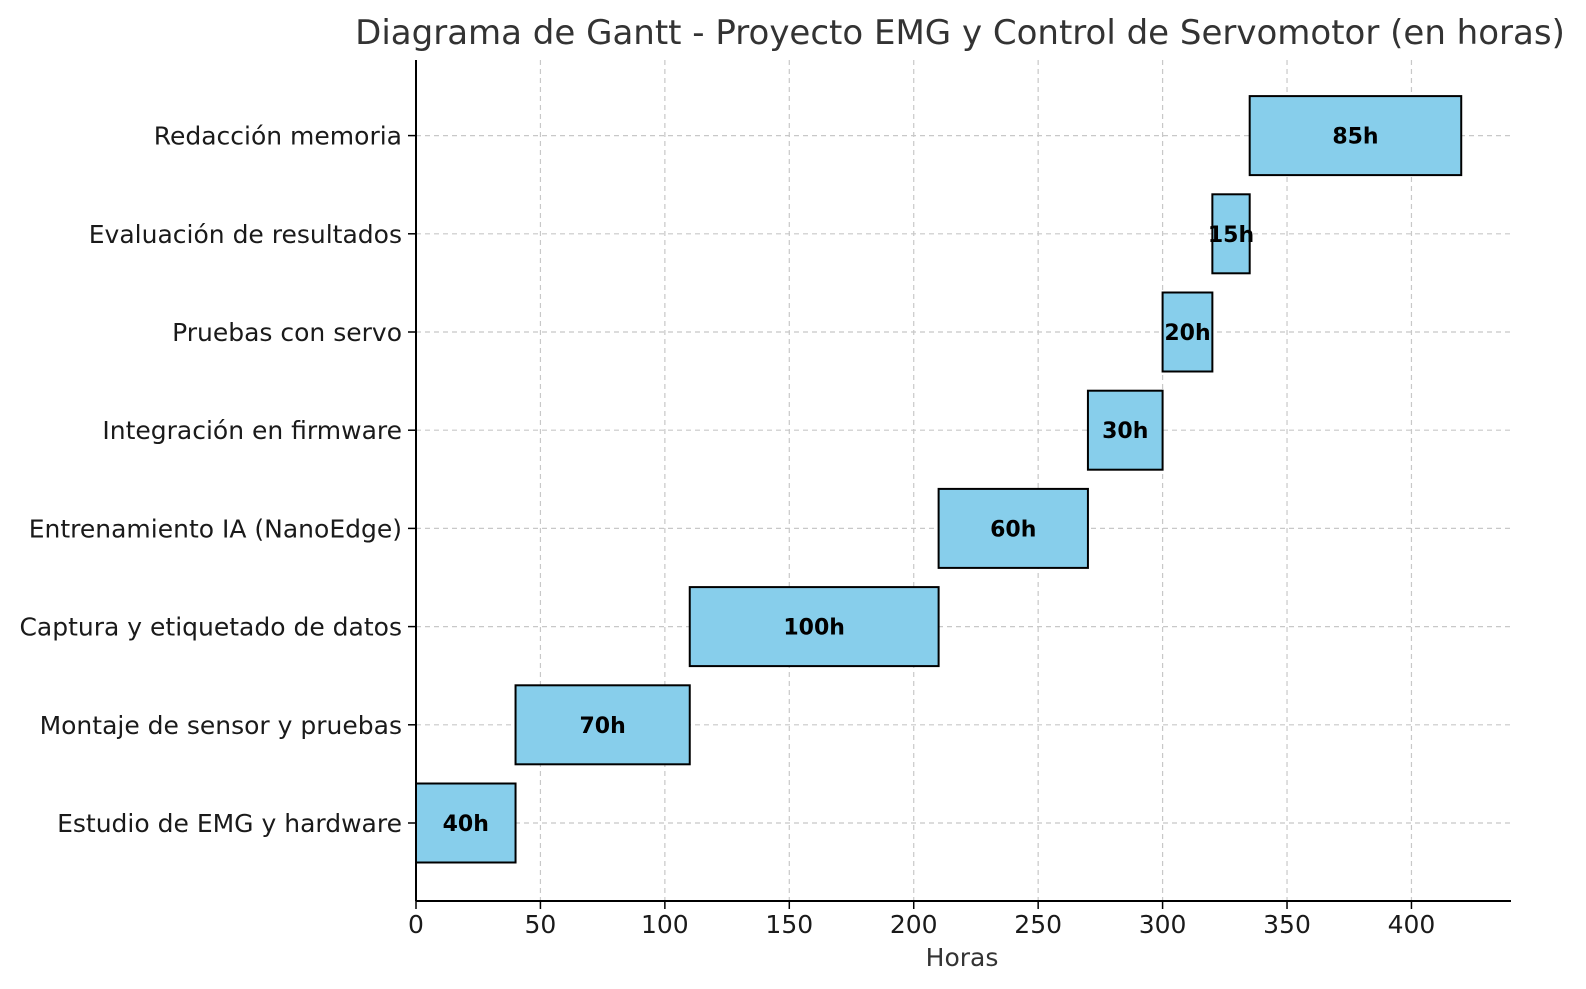  I want to click on bar-value-label-5: 20h, so click(1187, 333).